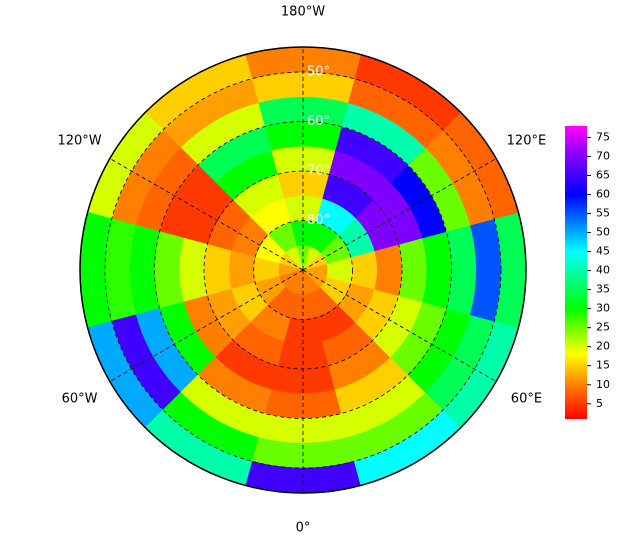  I want to click on colorbar-tick-label: 10, so click(603, 384).